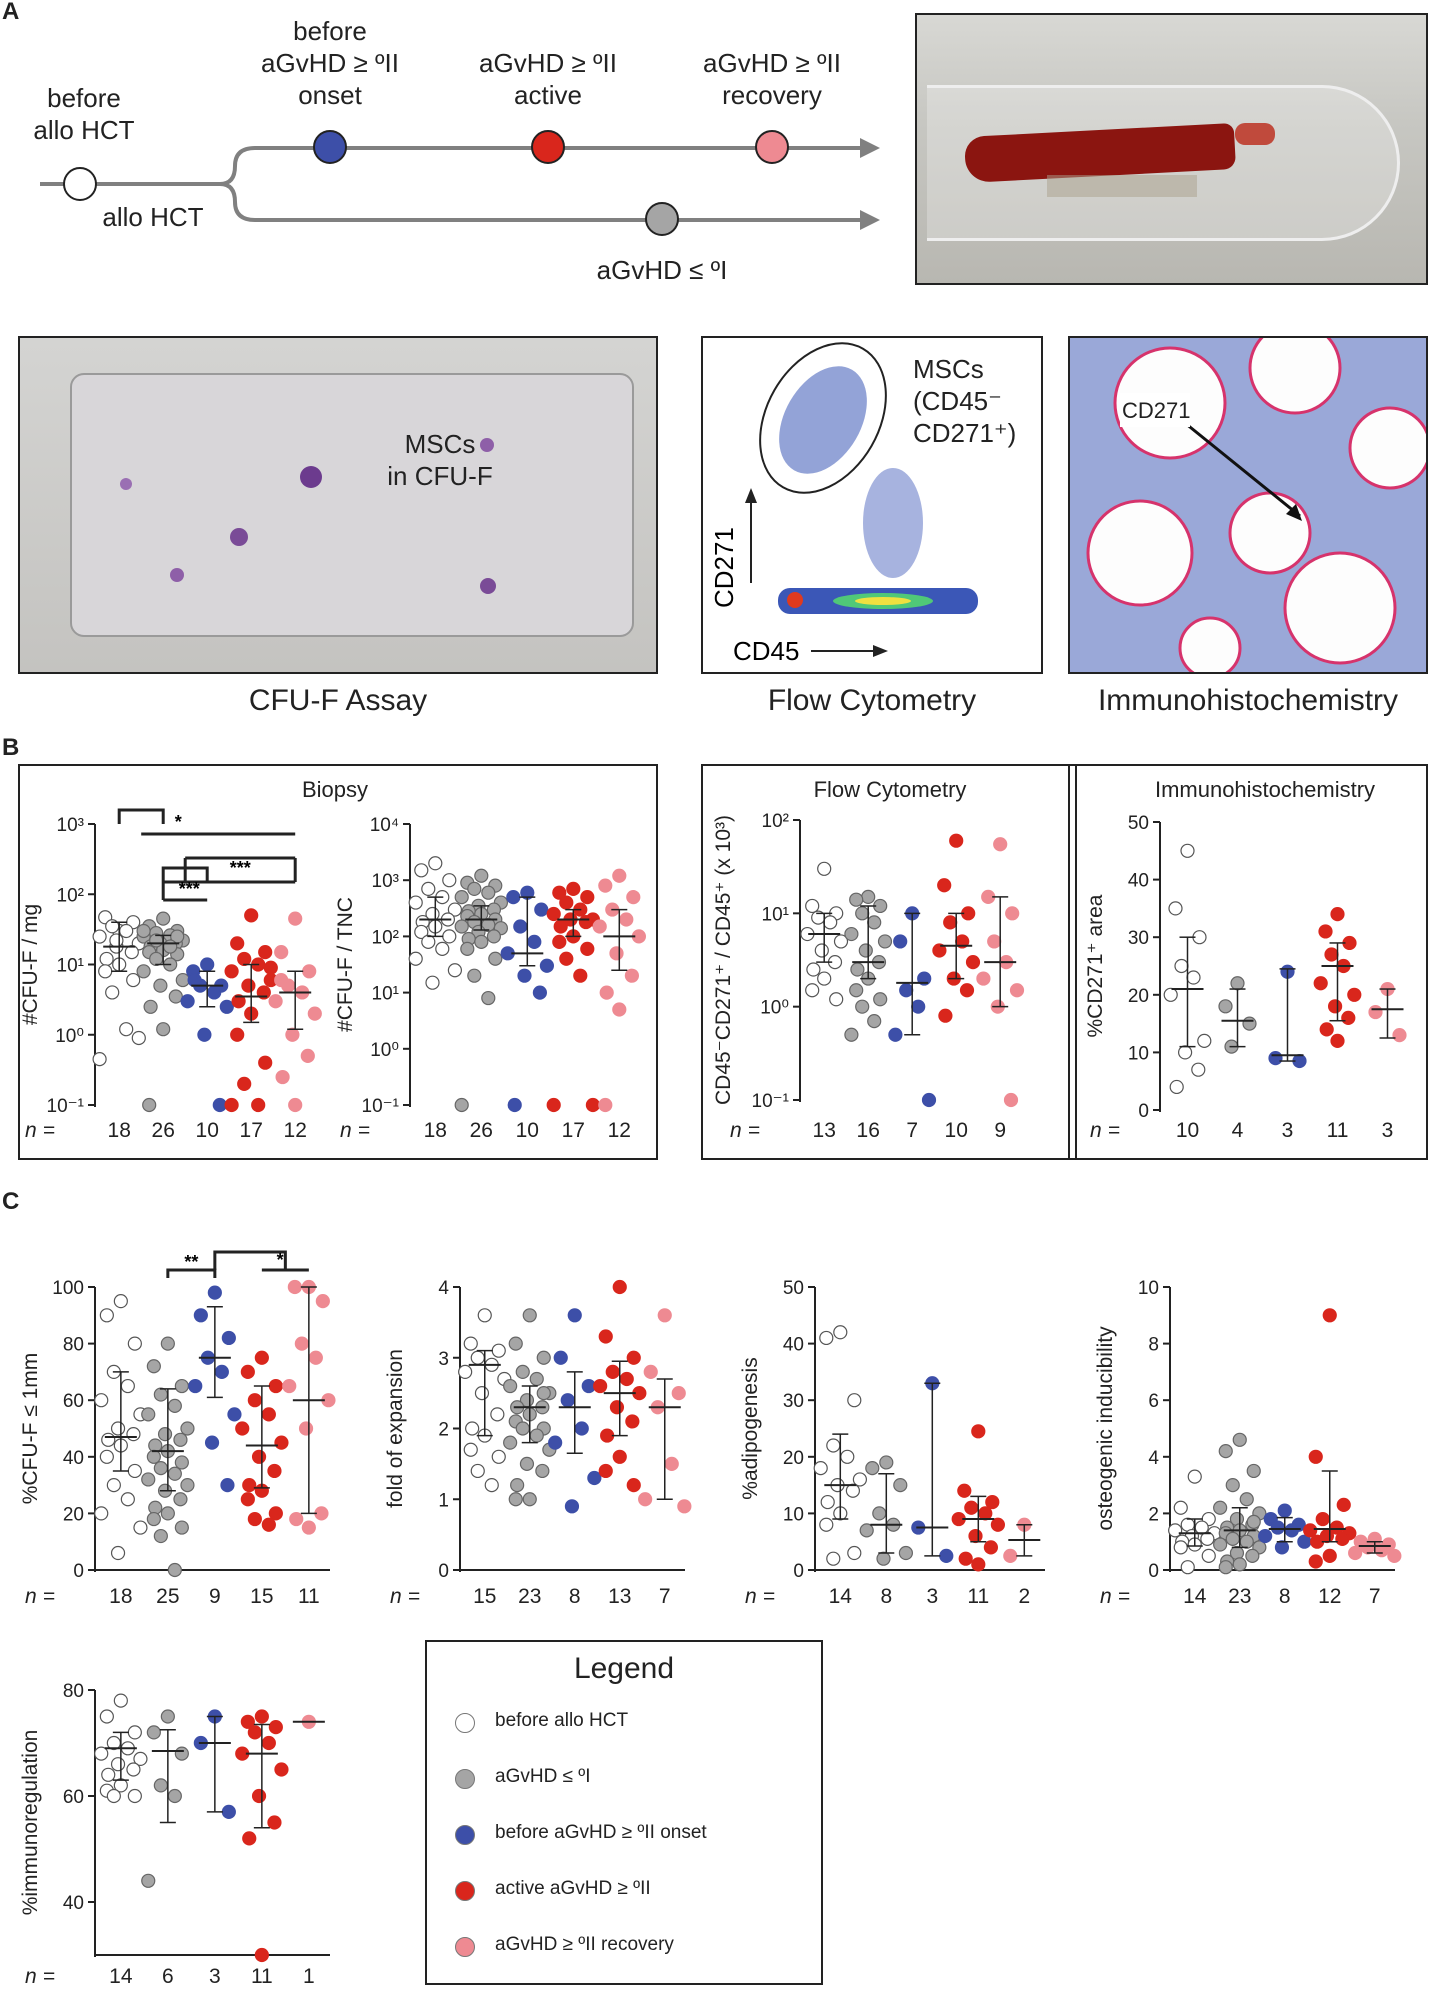 The width and height of the screenshot is (1435, 1994). What do you see at coordinates (396, 1596) in the screenshot?
I see `n-label: n` at bounding box center [396, 1596].